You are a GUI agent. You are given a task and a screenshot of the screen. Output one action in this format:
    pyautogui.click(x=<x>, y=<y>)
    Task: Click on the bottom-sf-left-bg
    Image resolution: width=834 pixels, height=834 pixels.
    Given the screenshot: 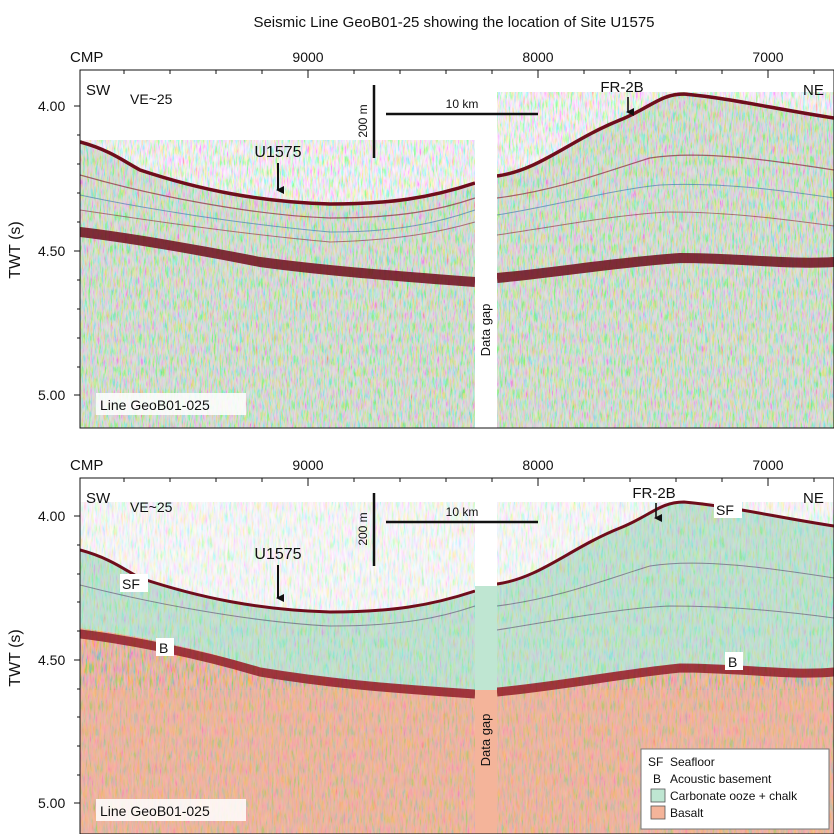 What is the action you would take?
    pyautogui.click(x=134, y=583)
    